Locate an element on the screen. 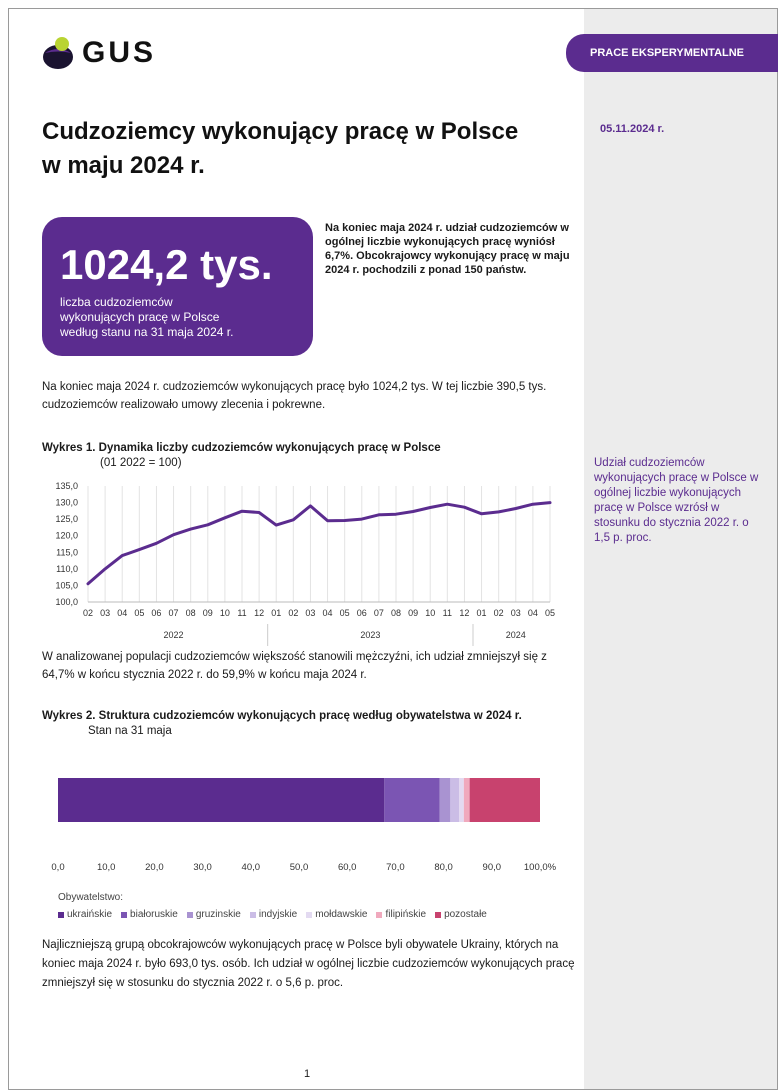 The image size is (780, 1092). publication-date: 05.11.2024 r. is located at coordinates (632, 129).